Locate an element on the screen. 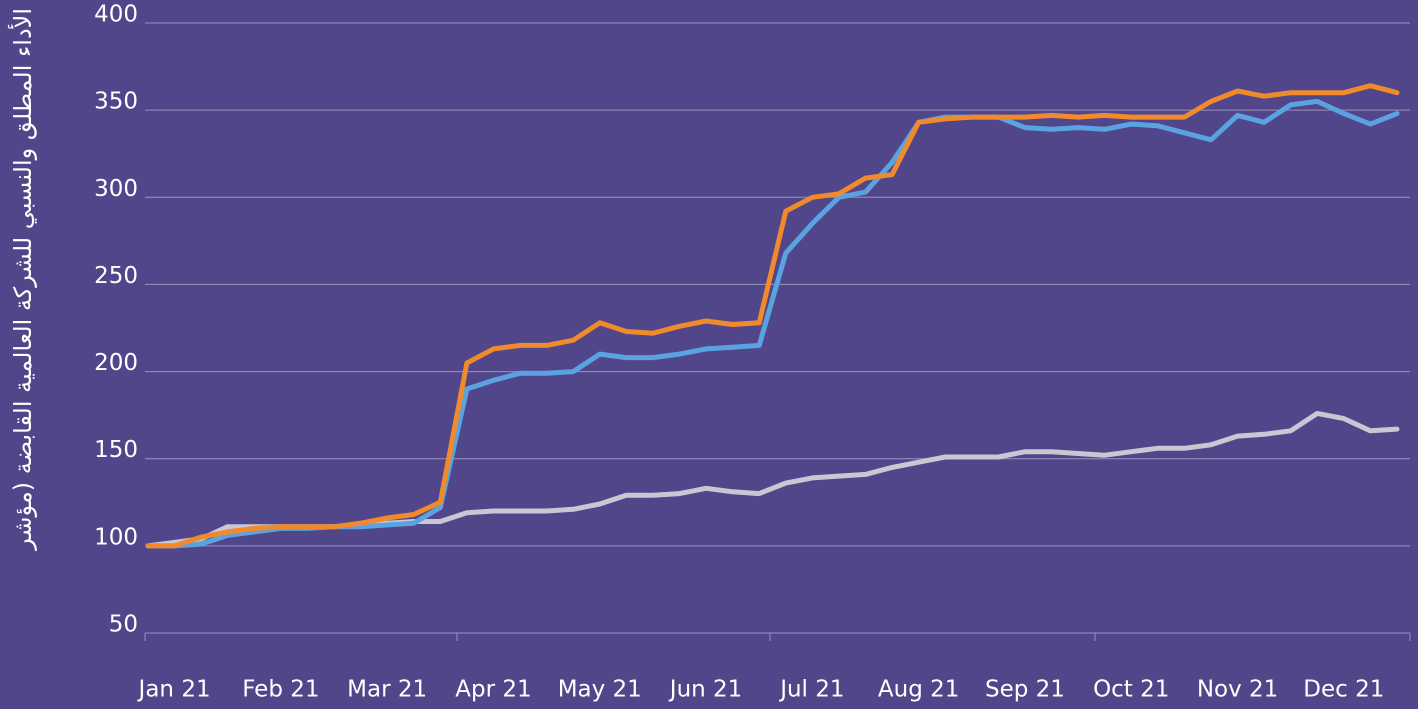  y-tick-label: 250 is located at coordinates (116, 276).